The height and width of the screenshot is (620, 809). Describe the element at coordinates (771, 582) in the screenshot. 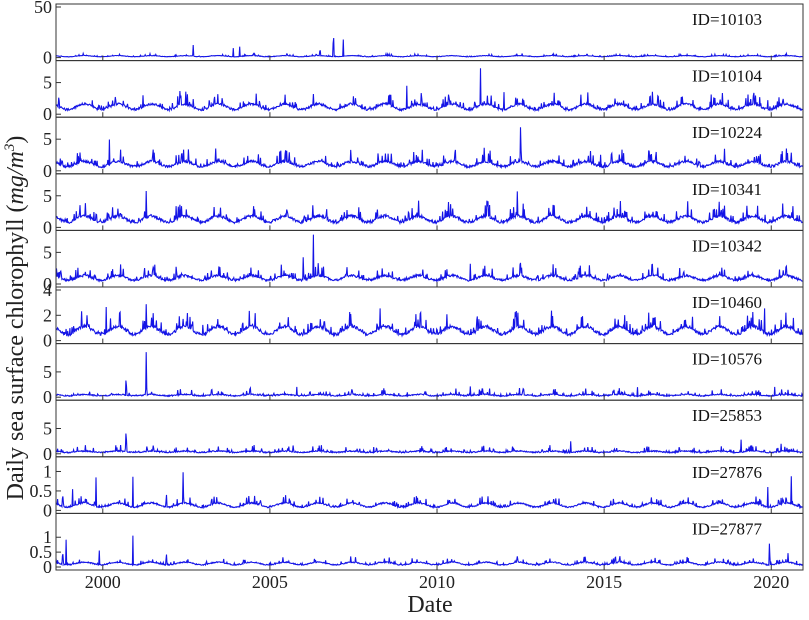

I see `x-tick-label: 2020` at that location.